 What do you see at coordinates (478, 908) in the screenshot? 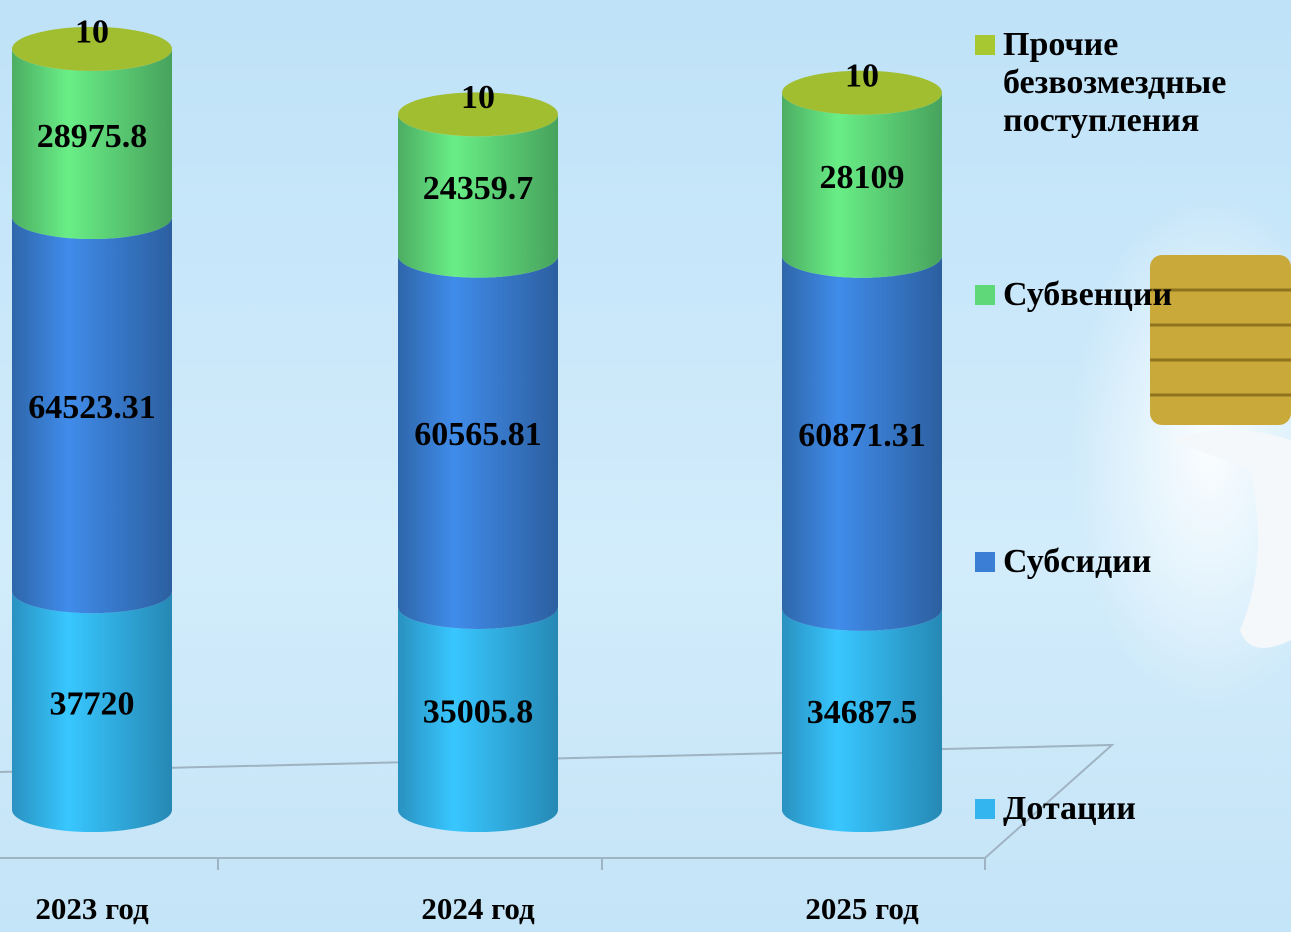
I see `x-tick-label: 2024 год` at bounding box center [478, 908].